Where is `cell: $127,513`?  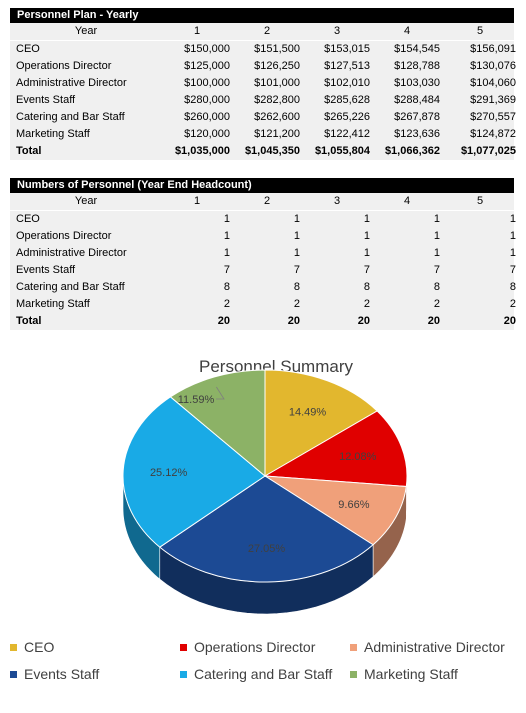 cell: $127,513 is located at coordinates (347, 66).